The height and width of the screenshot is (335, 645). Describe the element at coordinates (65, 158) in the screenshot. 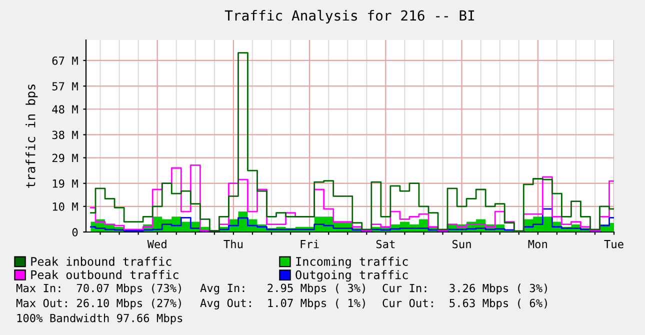

I see `y-tick-label: 29 M` at that location.